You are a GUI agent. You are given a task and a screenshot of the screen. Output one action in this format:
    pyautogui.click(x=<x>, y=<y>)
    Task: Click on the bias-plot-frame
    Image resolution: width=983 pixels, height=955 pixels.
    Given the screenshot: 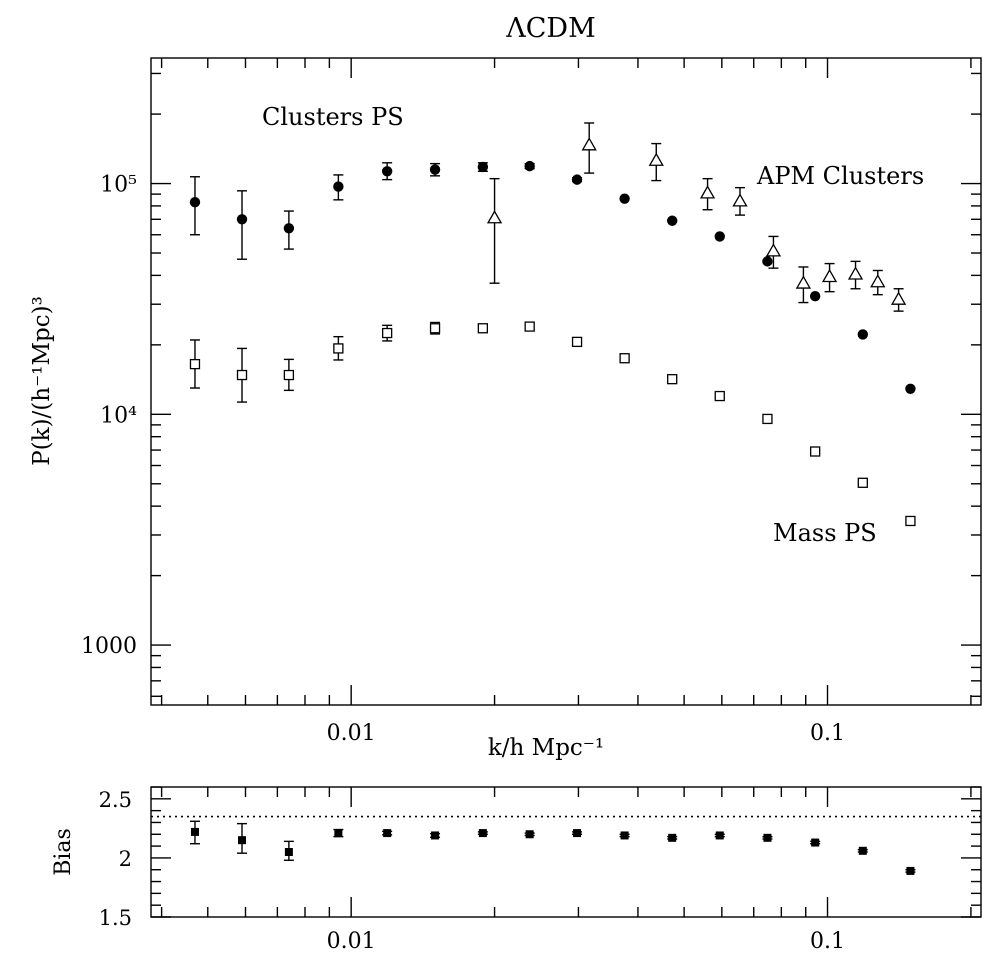 What is the action you would take?
    pyautogui.click(x=566, y=852)
    